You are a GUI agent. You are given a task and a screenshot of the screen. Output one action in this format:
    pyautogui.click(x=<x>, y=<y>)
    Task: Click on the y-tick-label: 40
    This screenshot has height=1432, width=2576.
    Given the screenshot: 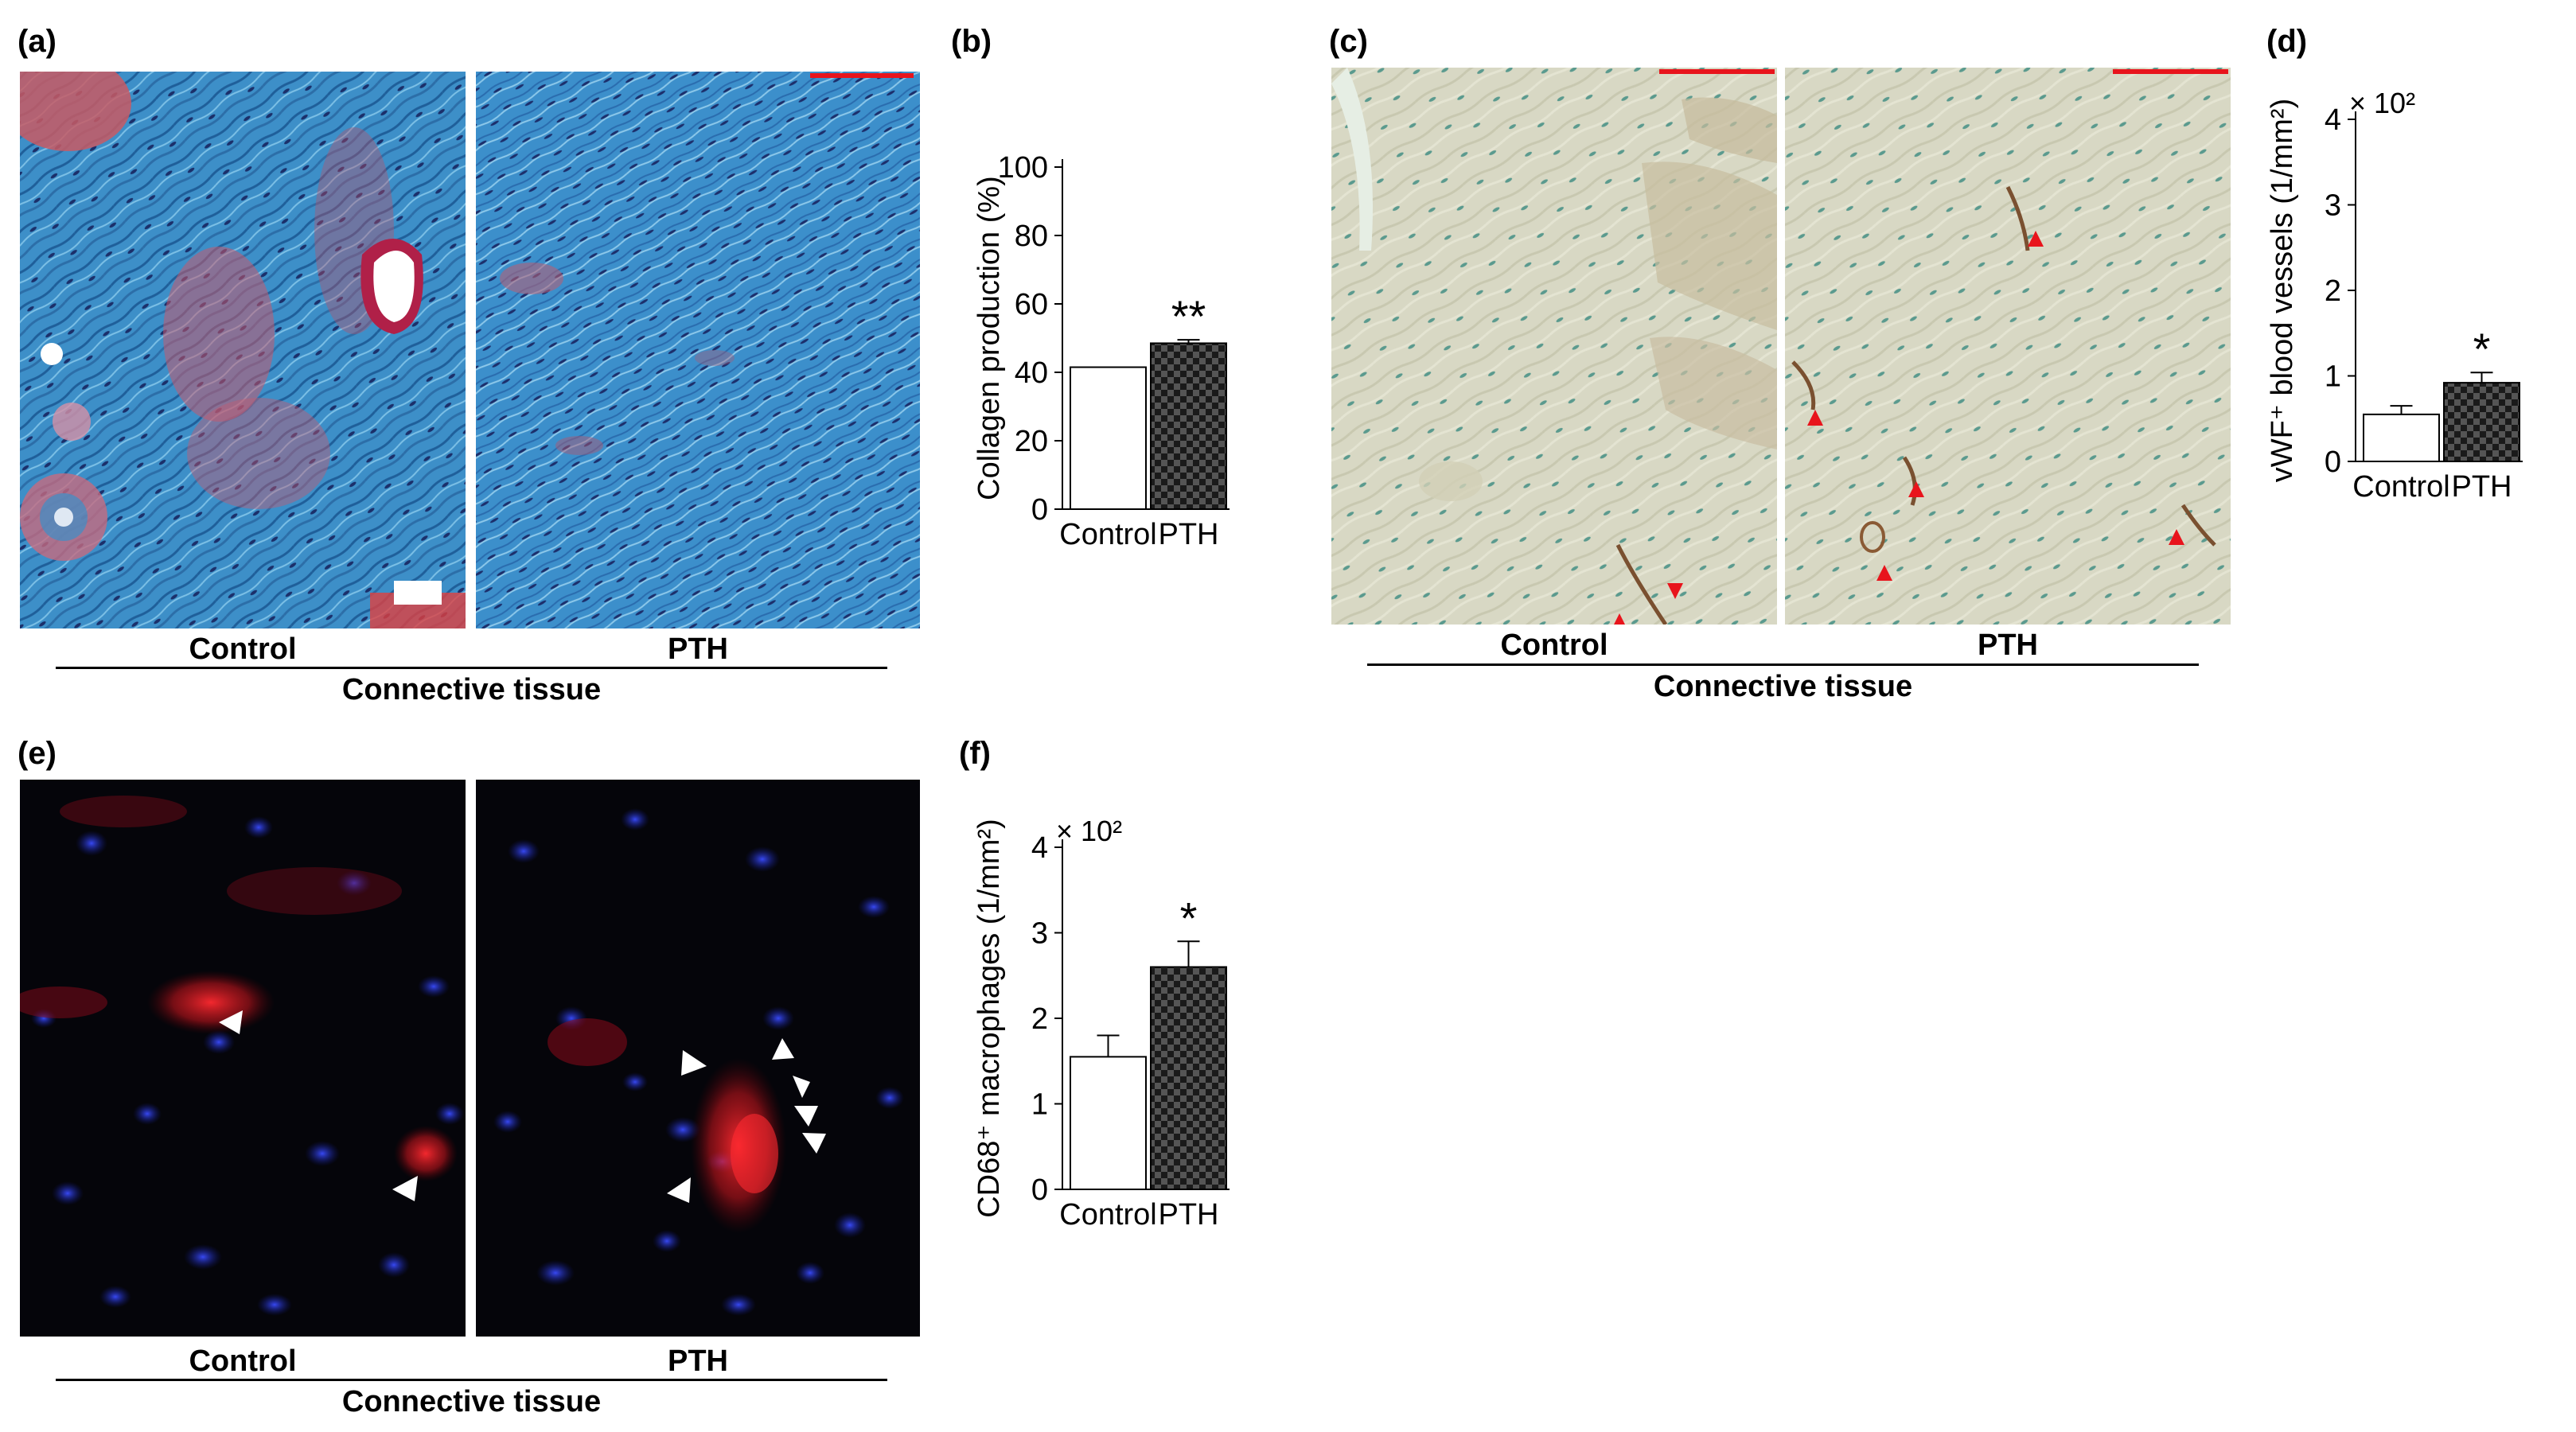 What is the action you would take?
    pyautogui.click(x=1031, y=373)
    